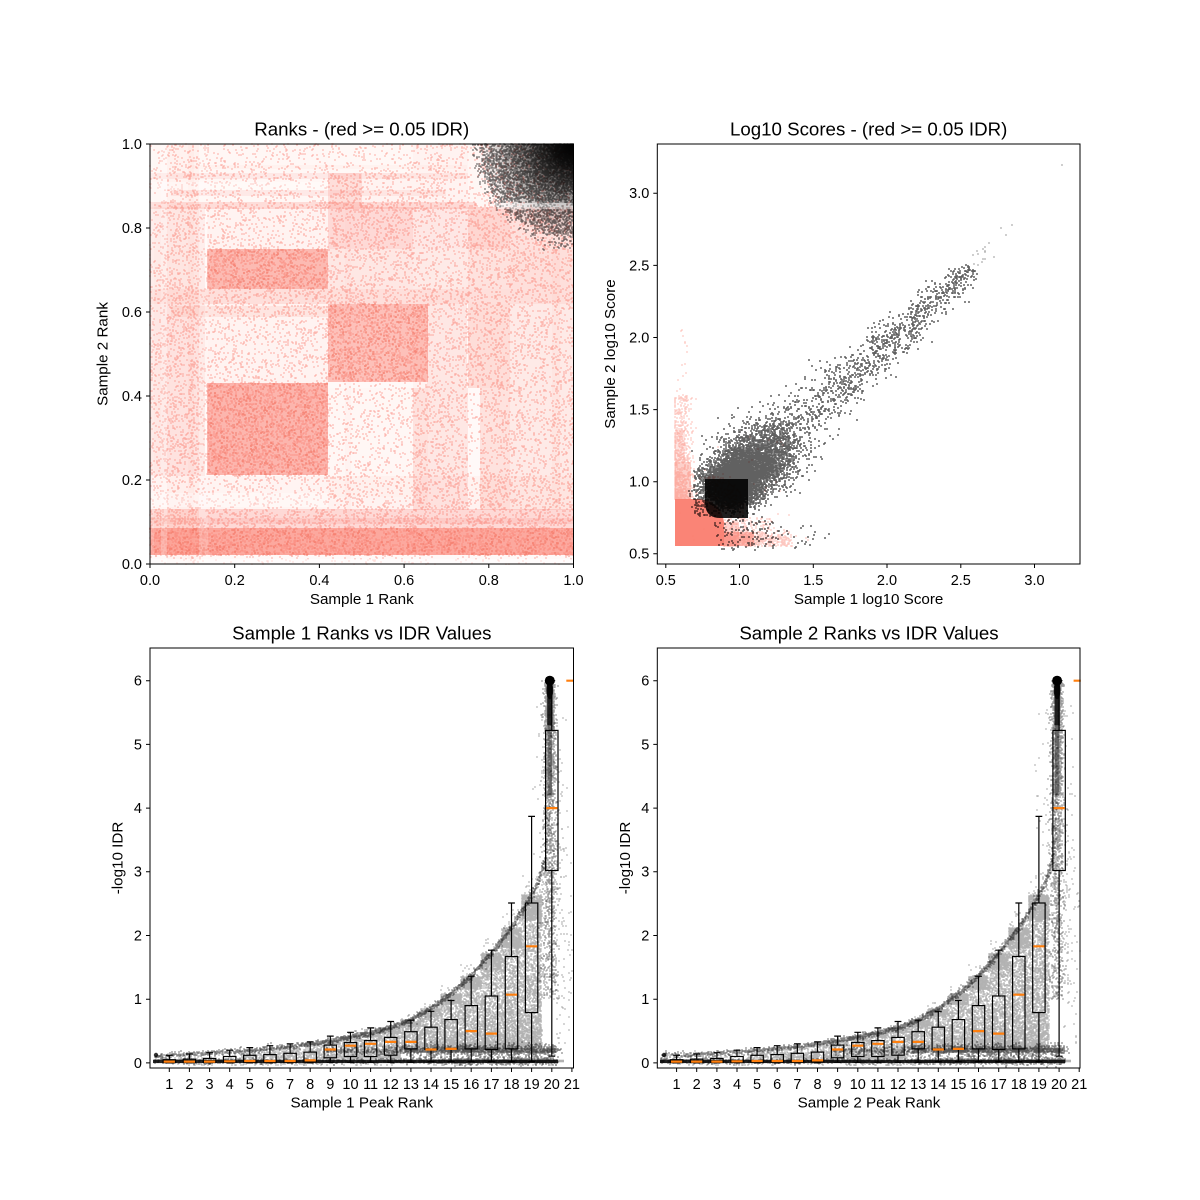 The image size is (1200, 1200). What do you see at coordinates (610, 353) in the screenshot?
I see `svg-text: Sample 2 log10 Score` at bounding box center [610, 353].